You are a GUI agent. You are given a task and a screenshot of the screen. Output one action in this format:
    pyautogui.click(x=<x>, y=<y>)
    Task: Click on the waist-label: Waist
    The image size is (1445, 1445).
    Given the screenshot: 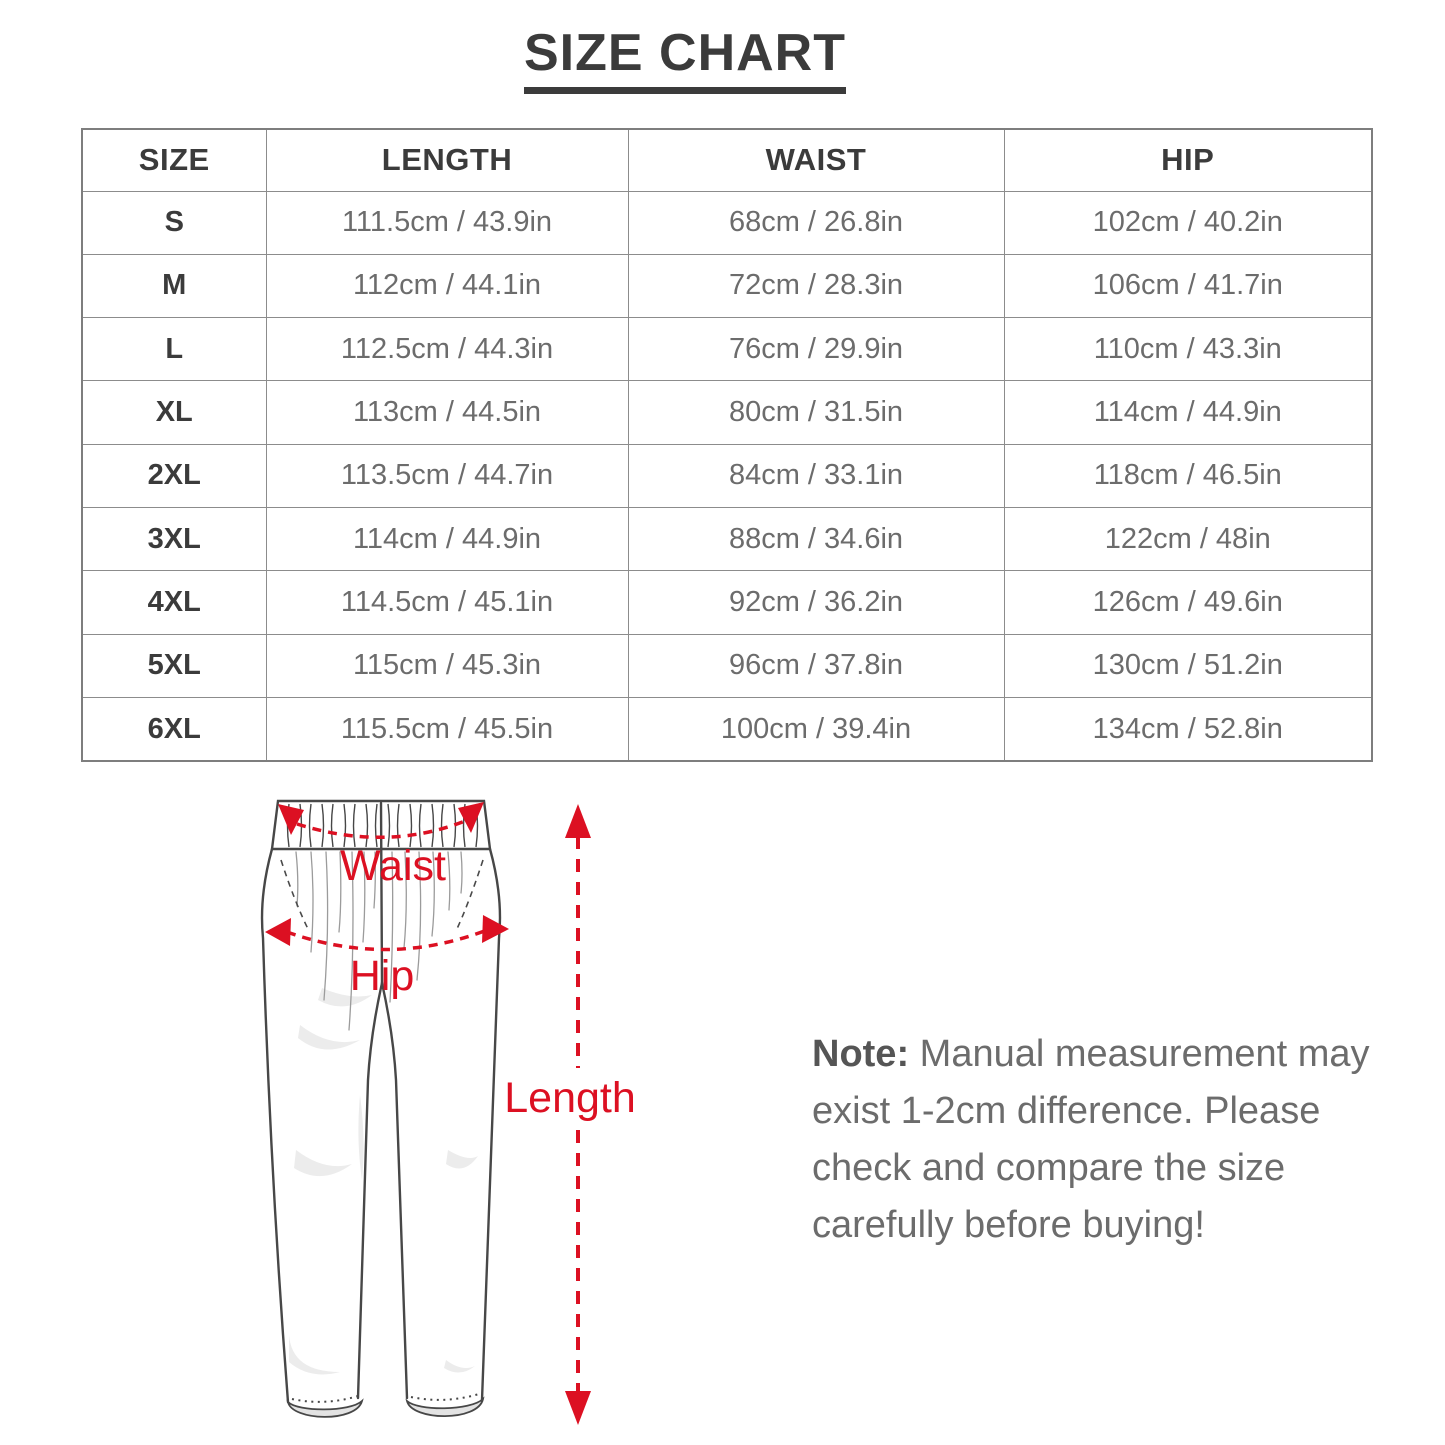 What is the action you would take?
    pyautogui.click(x=393, y=866)
    